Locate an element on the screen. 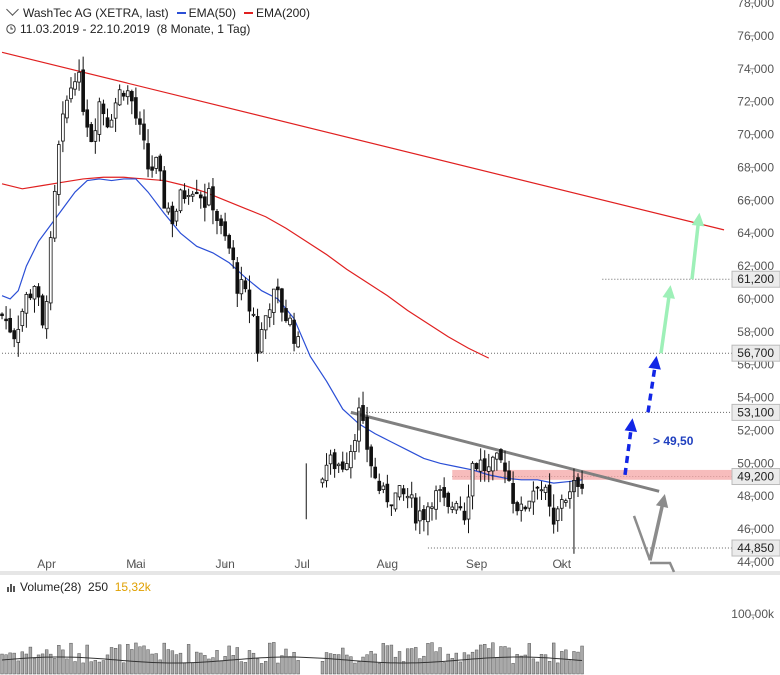 The width and height of the screenshot is (780, 675). gray-arrow-up is located at coordinates (657, 529).